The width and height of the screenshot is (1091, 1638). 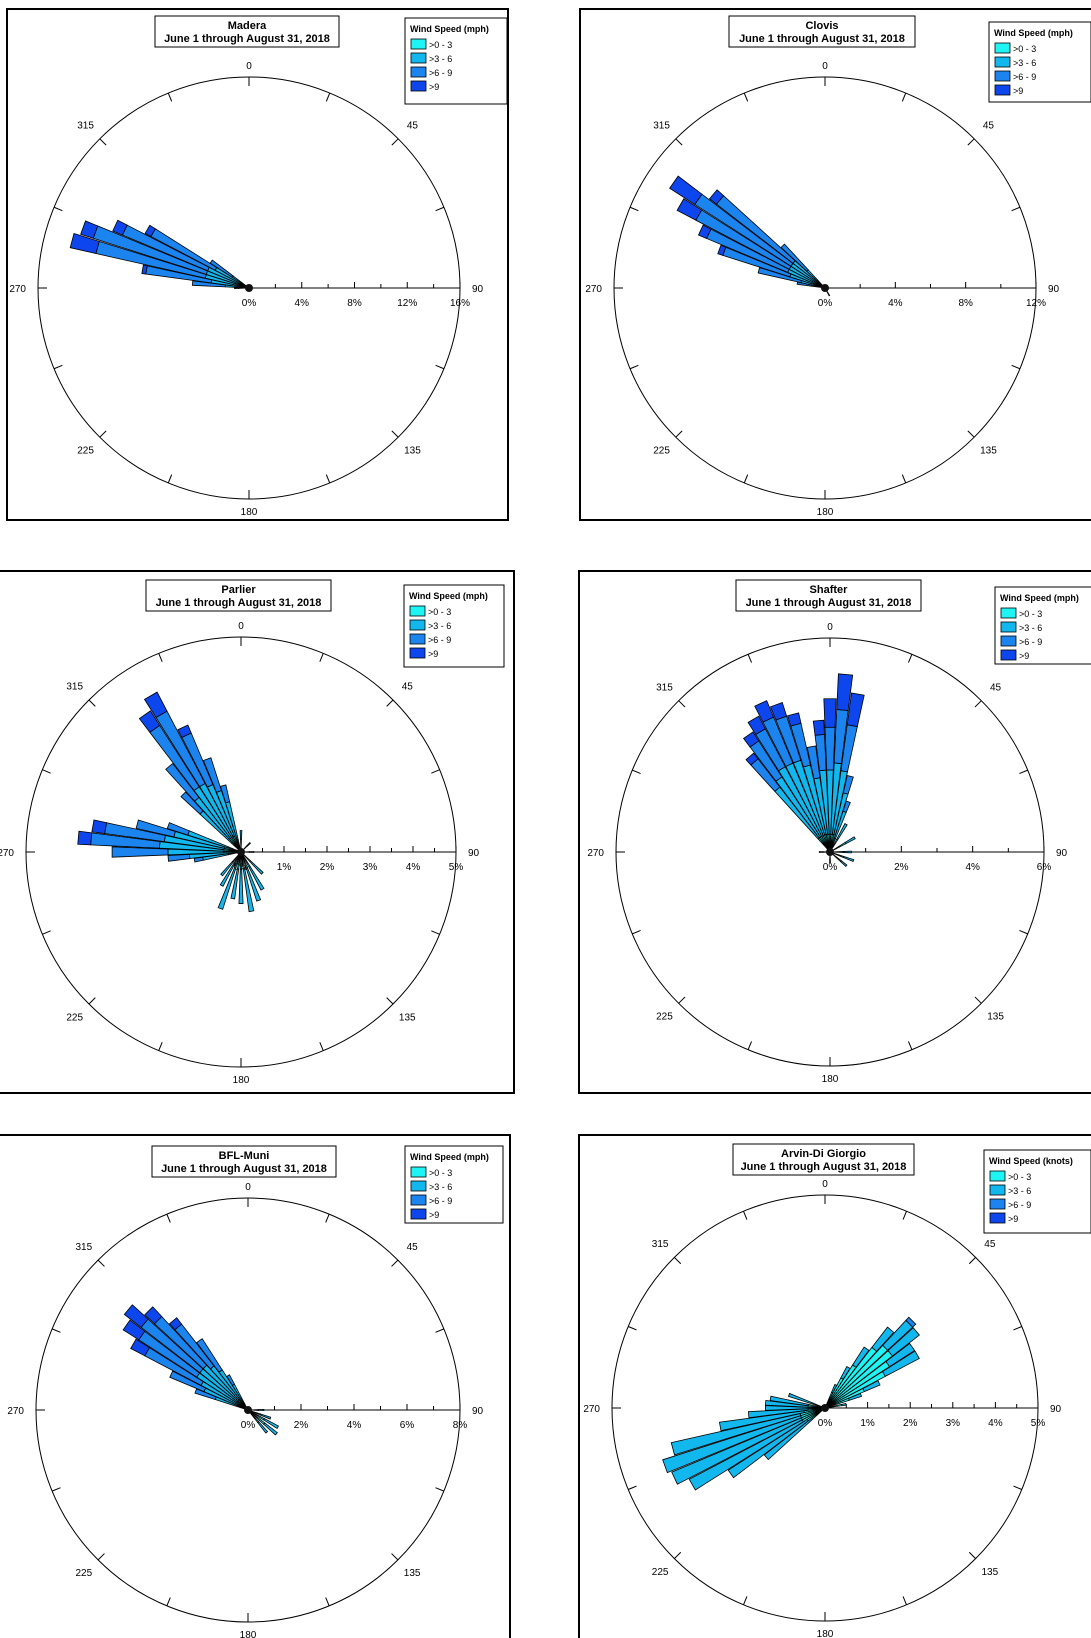 I want to click on compass-label-315: 315, so click(x=74, y=687).